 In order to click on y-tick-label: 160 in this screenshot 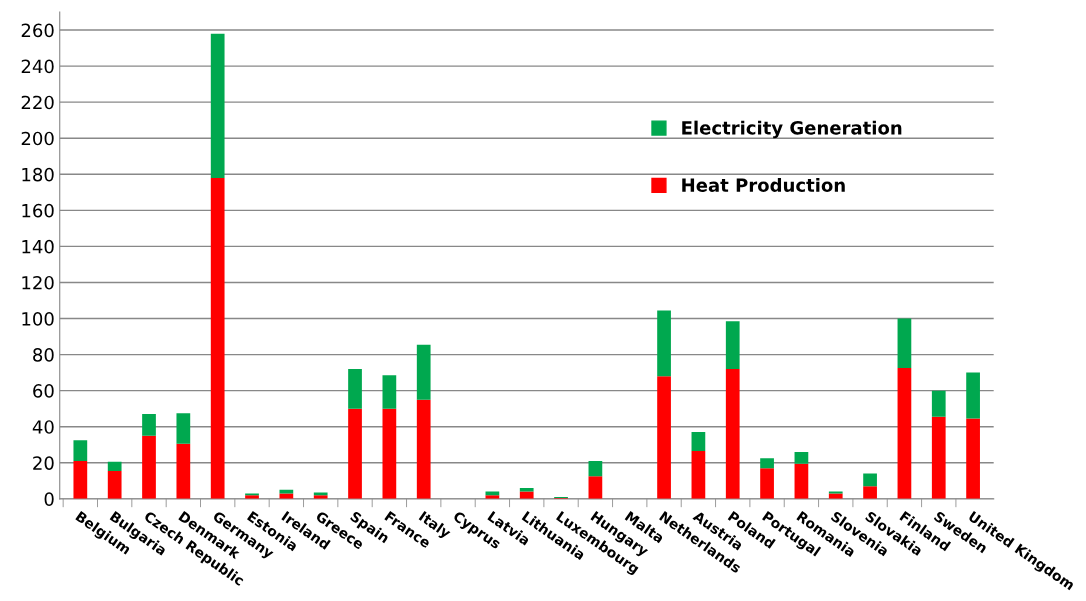, I will do `click(38, 210)`.